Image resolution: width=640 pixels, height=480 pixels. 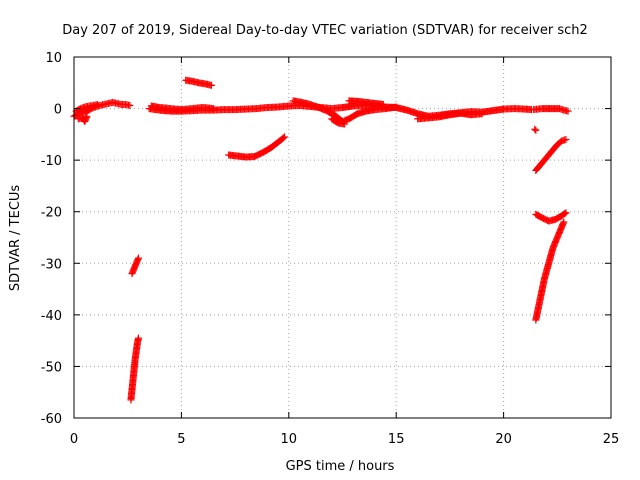 What do you see at coordinates (340, 466) in the screenshot?
I see `x-axis-label: GPS time / hours` at bounding box center [340, 466].